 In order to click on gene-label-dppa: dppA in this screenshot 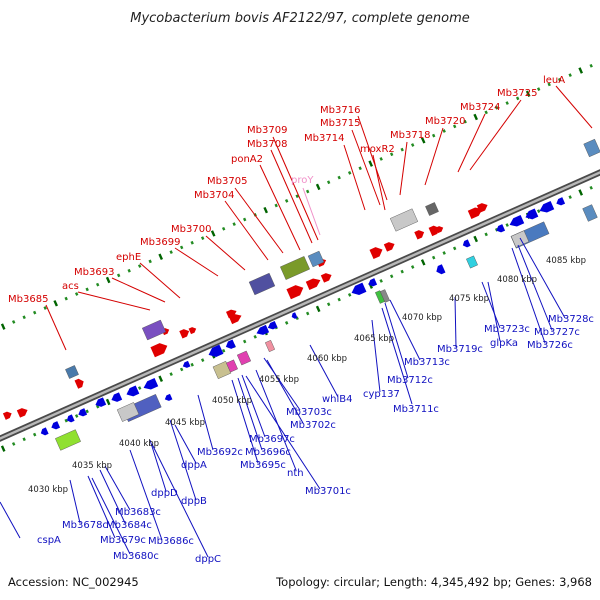, I will do `click(194, 465)`.